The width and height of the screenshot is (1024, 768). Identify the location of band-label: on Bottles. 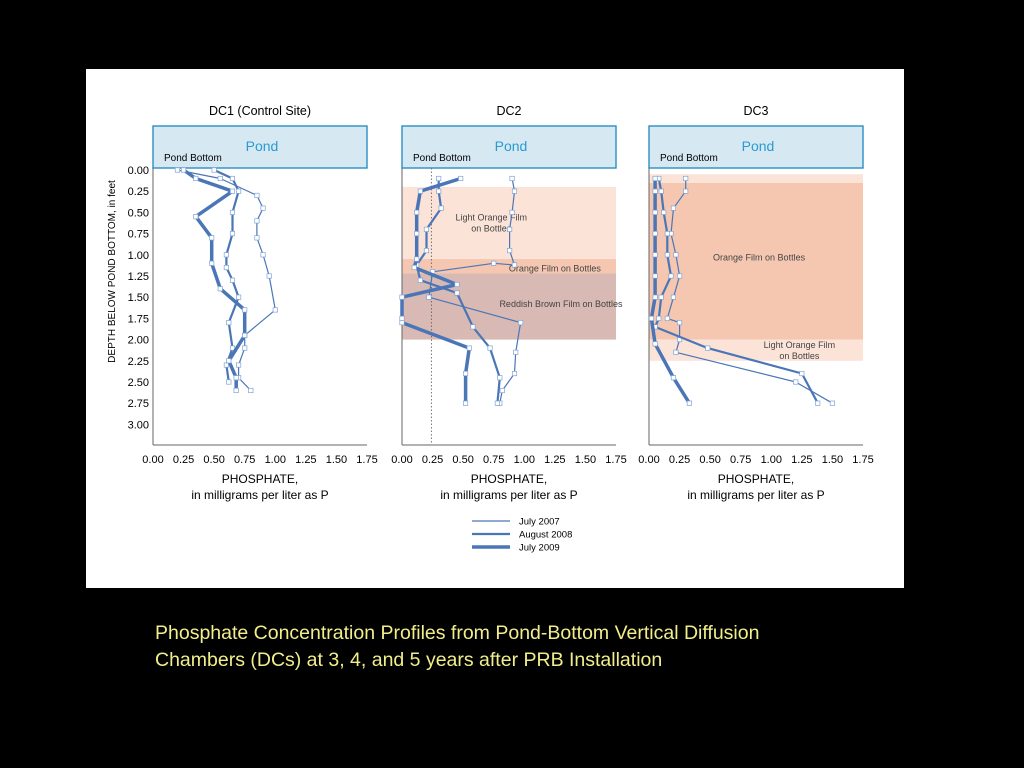
(799, 356).